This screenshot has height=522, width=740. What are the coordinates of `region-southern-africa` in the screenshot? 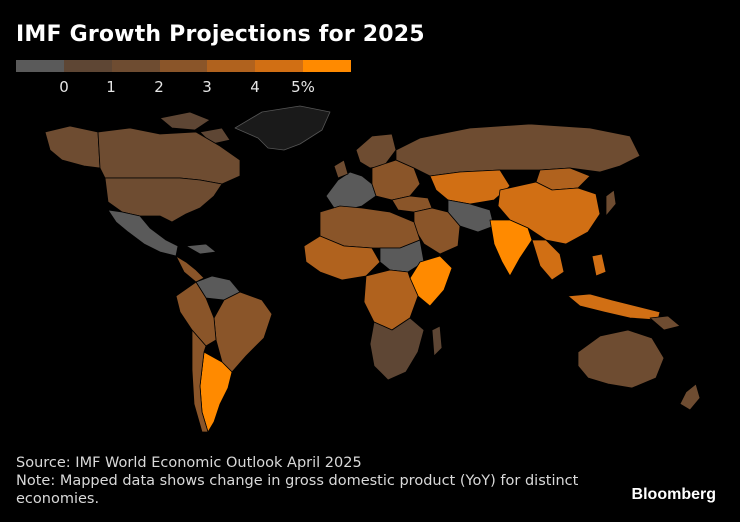 It's located at (397, 349).